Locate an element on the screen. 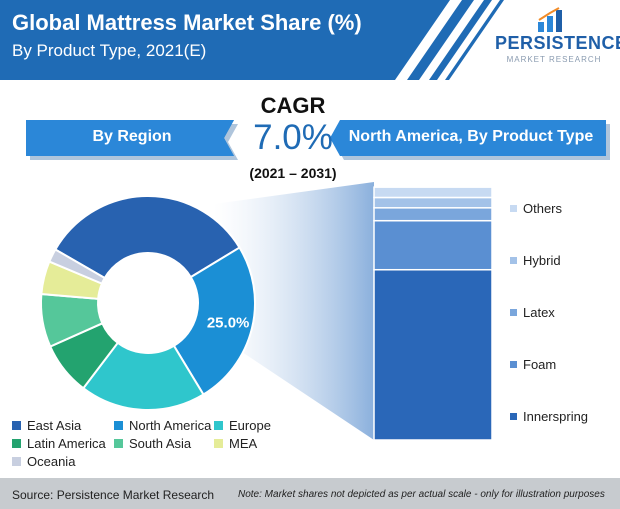 Image resolution: width=620 pixels, height=509 pixels. donut-slice-north-america is located at coordinates (214, 321).